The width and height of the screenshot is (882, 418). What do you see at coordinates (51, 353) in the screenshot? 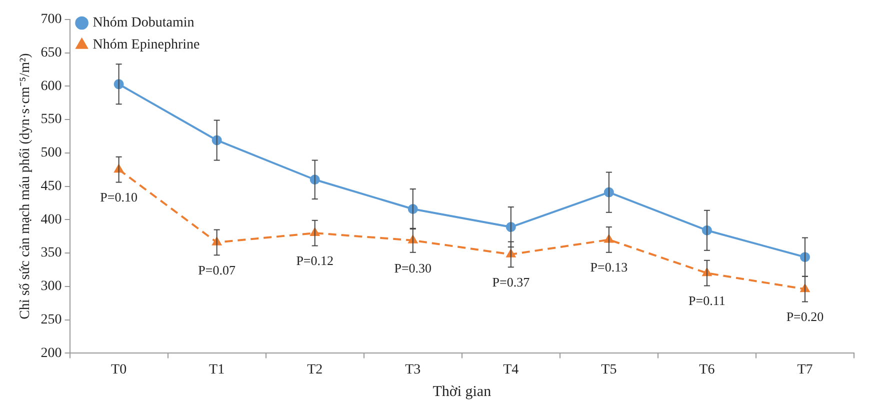
I see `y-tick-label: 200` at bounding box center [51, 353].